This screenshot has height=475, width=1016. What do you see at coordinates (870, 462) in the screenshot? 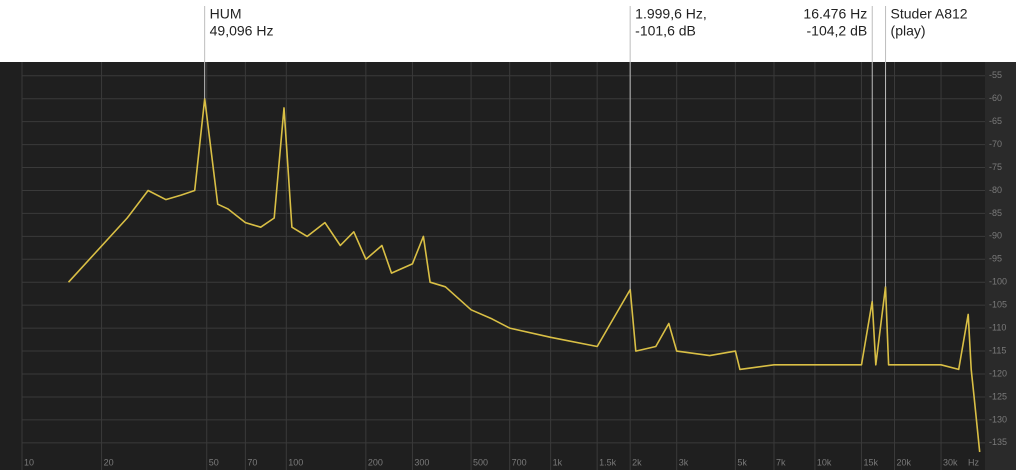
I see `x-tick-label: 15k` at bounding box center [870, 462].